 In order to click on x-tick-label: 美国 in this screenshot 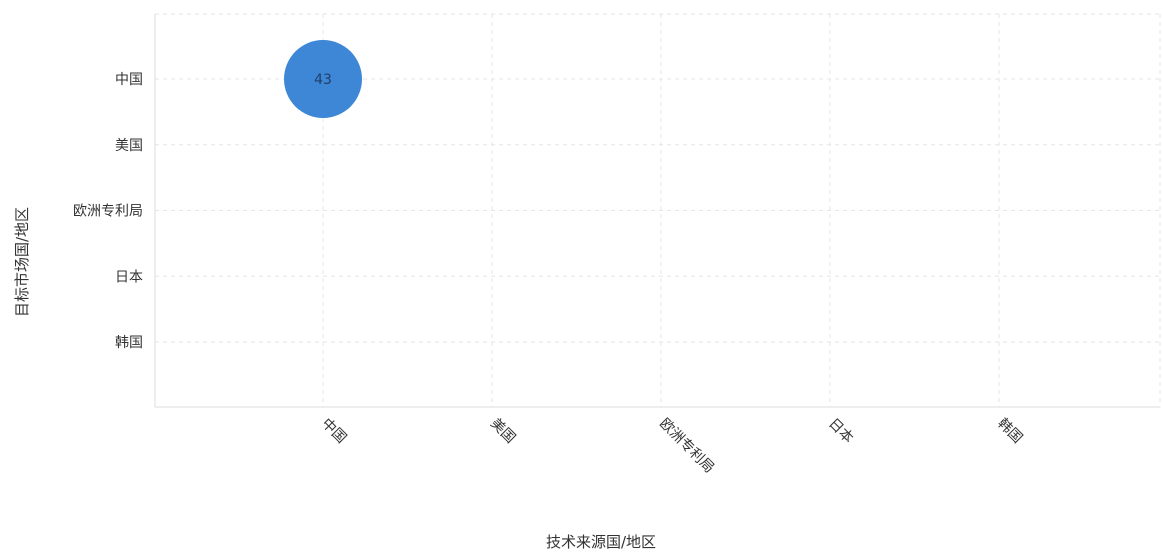, I will do `click(502, 431)`.